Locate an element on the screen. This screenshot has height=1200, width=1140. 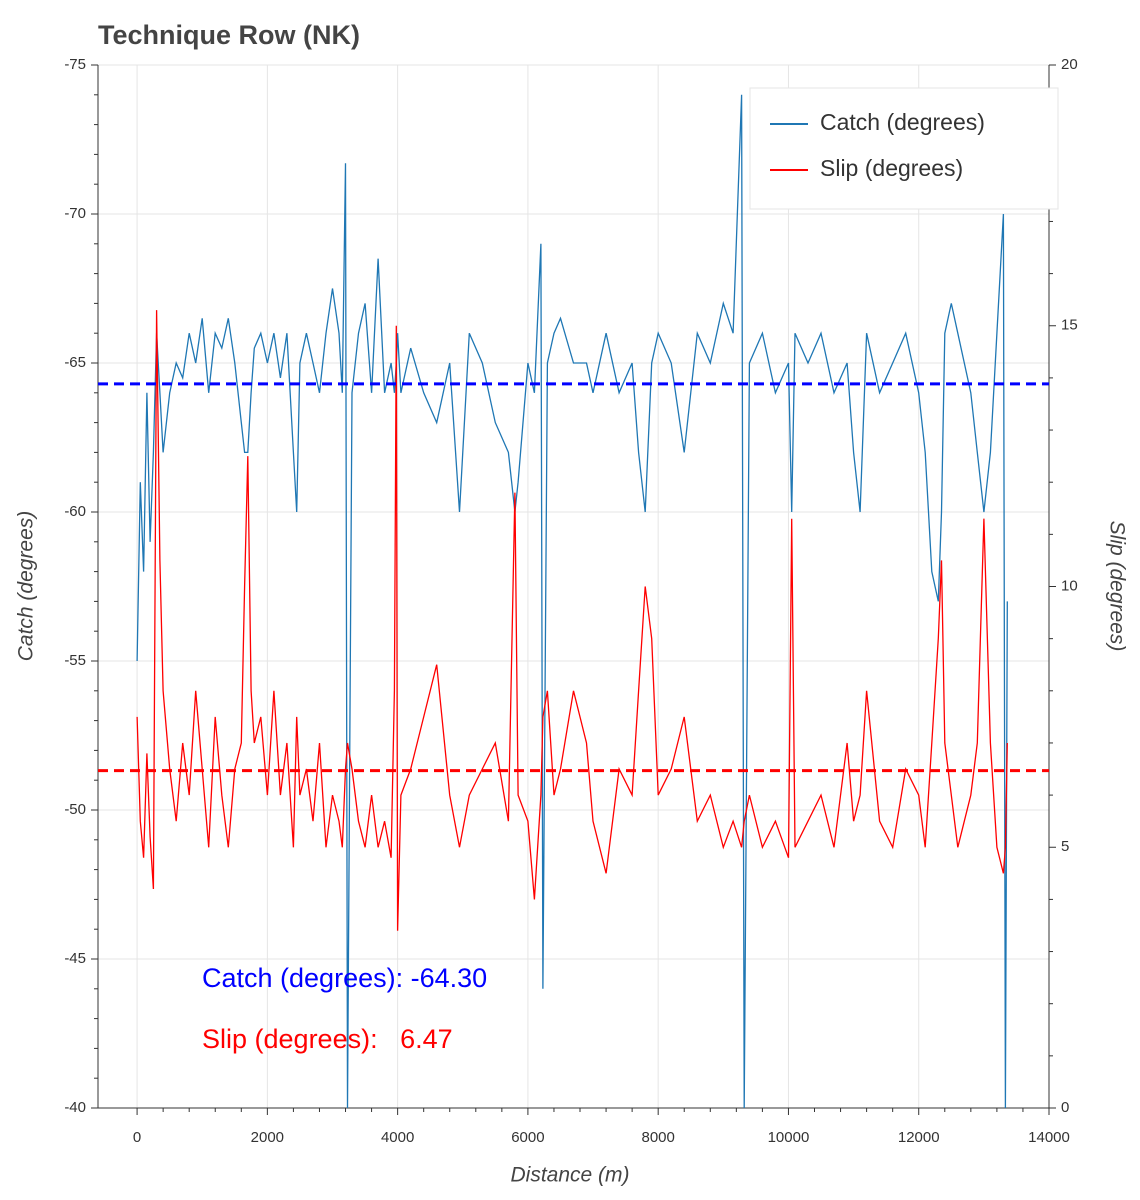
y-tick-label: -55 is located at coordinates (75, 660).